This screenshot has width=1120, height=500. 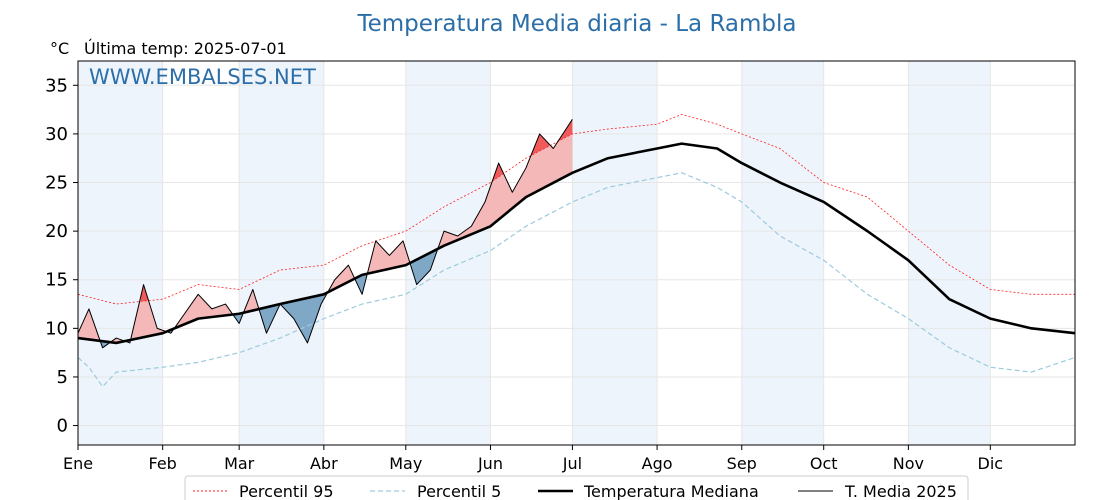 What do you see at coordinates (533, 459) in the screenshot?
I see `x-axis-ticks: Ene Feb Mar Abr May Jun Jul Ago Sep Oct Nov Dic` at bounding box center [533, 459].